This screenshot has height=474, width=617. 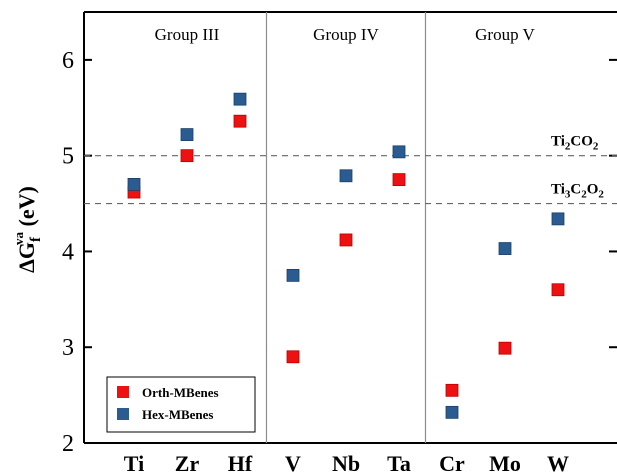 I want to click on y-axis-title: ΔGfva (eV), so click(x=27, y=229).